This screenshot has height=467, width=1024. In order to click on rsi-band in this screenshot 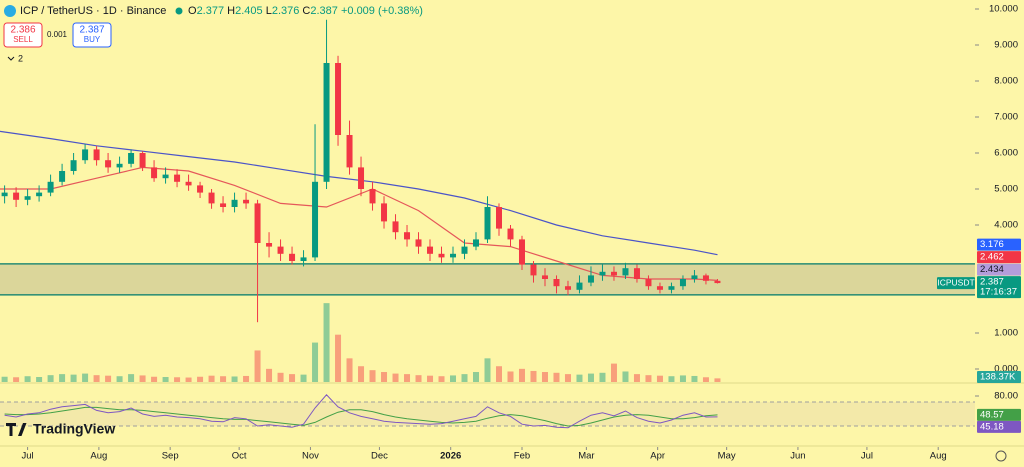, I will do `click(487, 414)`.